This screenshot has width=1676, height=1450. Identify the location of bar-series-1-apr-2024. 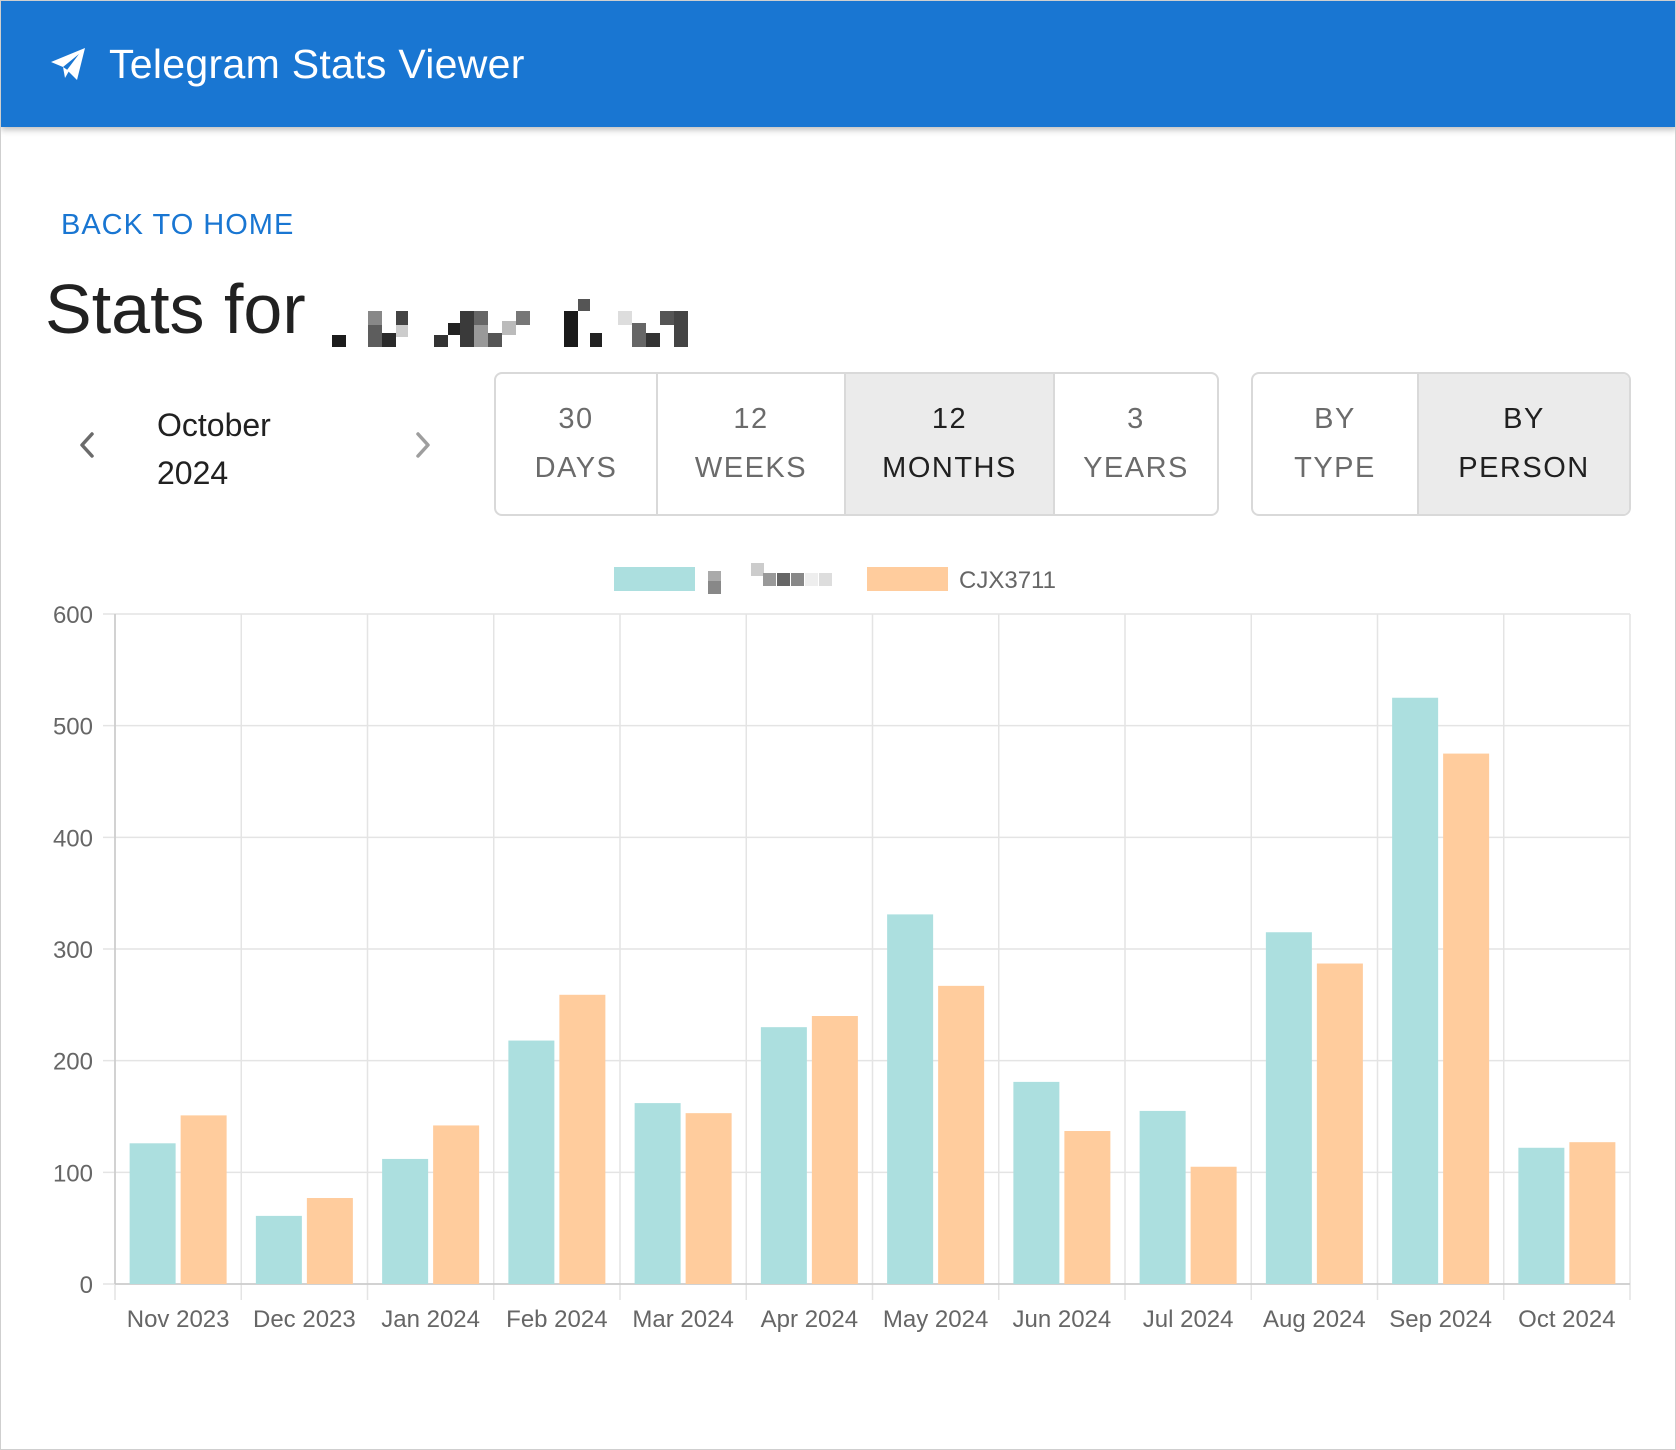
(783, 1155).